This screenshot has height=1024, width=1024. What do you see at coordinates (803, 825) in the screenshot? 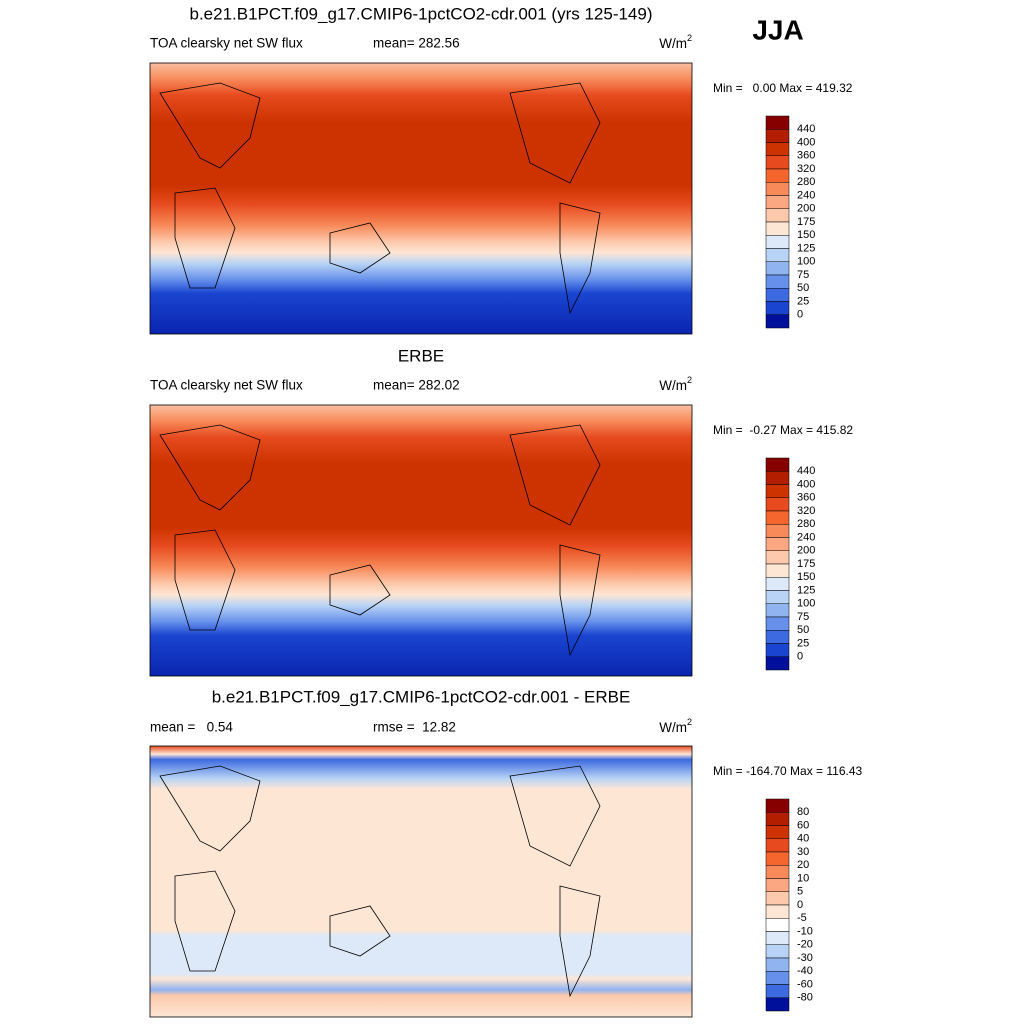
I see `colorbar-label: 60` at bounding box center [803, 825].